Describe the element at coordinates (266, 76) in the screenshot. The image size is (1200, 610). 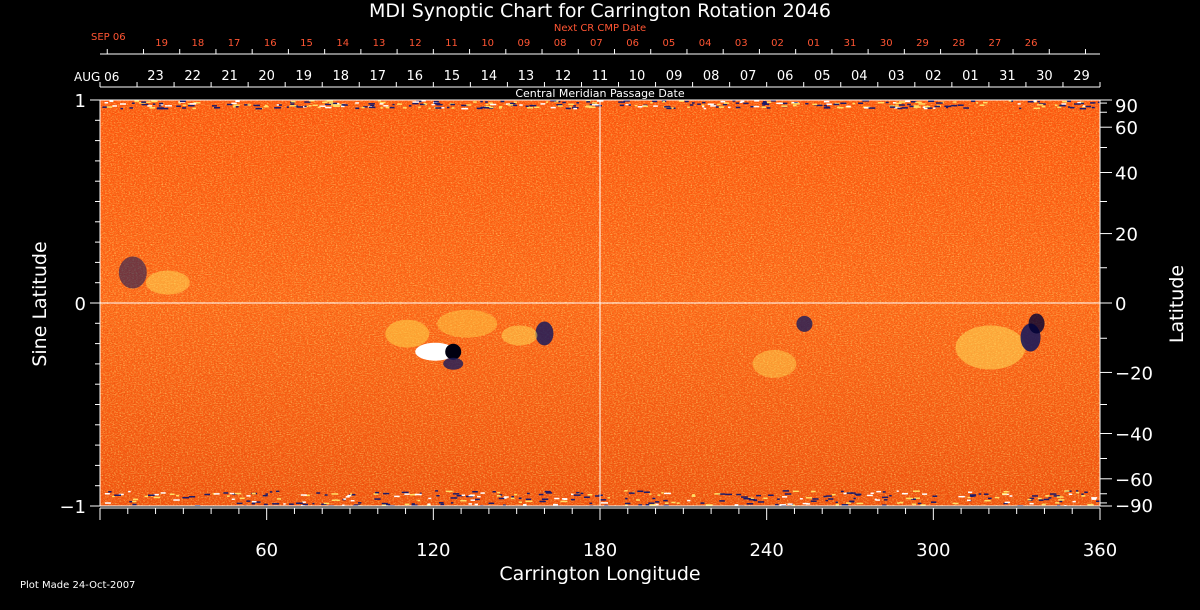
I see `cmp-date-label: 20` at that location.